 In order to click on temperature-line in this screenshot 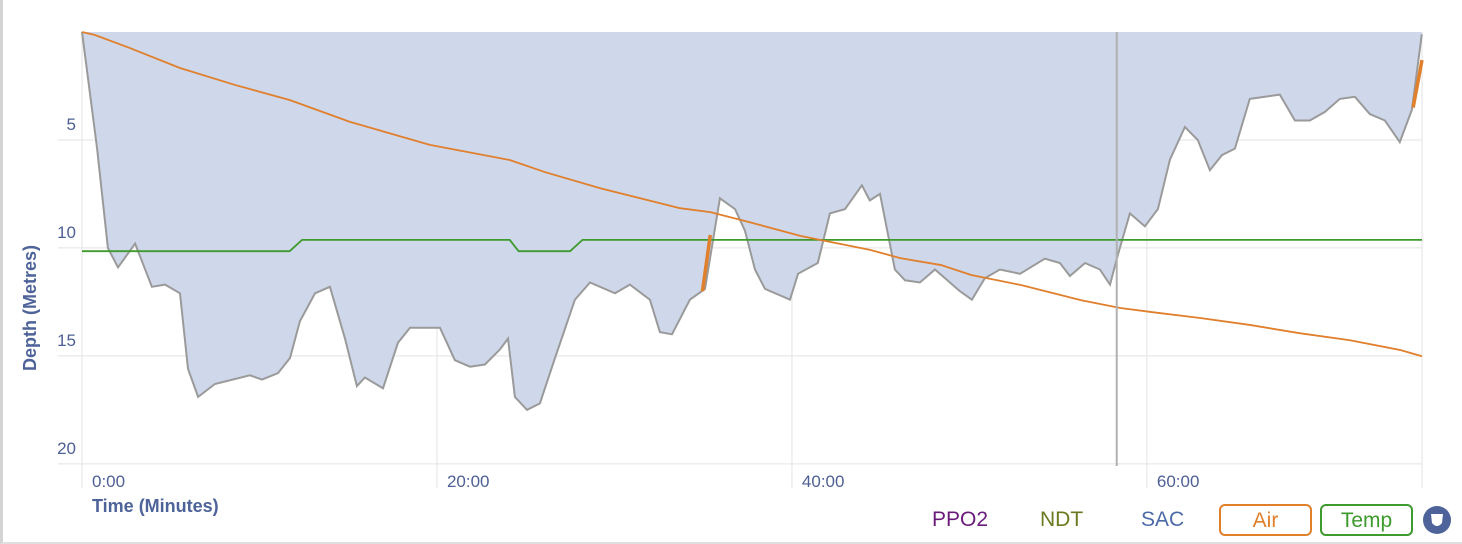, I will do `click(752, 245)`.